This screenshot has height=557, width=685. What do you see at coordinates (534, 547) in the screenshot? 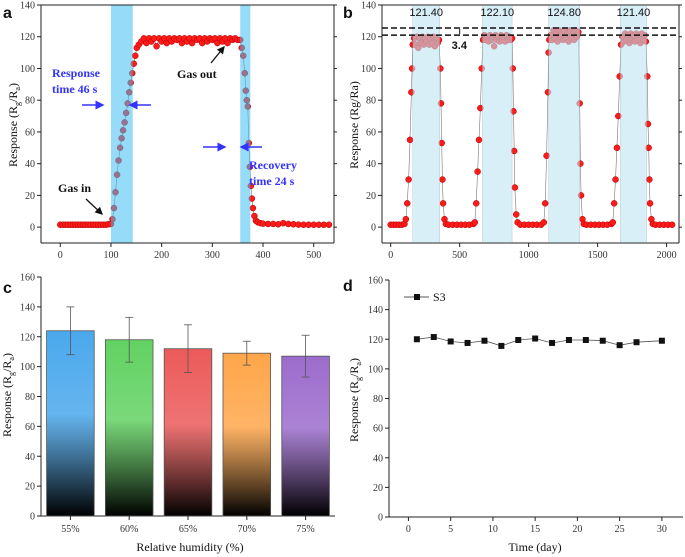
I see `panel-d-xlabel: Time (day)` at bounding box center [534, 547].